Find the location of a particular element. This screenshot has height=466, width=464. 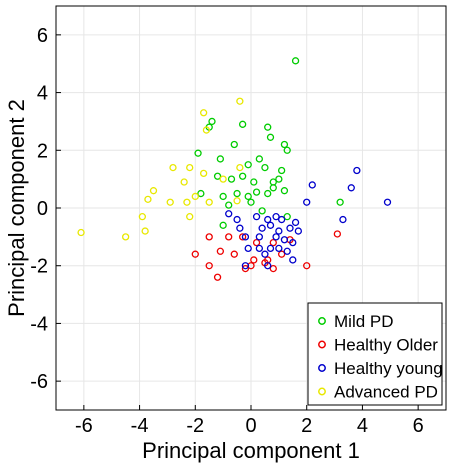

x-axis-label: Principal component 1 is located at coordinates (251, 450).